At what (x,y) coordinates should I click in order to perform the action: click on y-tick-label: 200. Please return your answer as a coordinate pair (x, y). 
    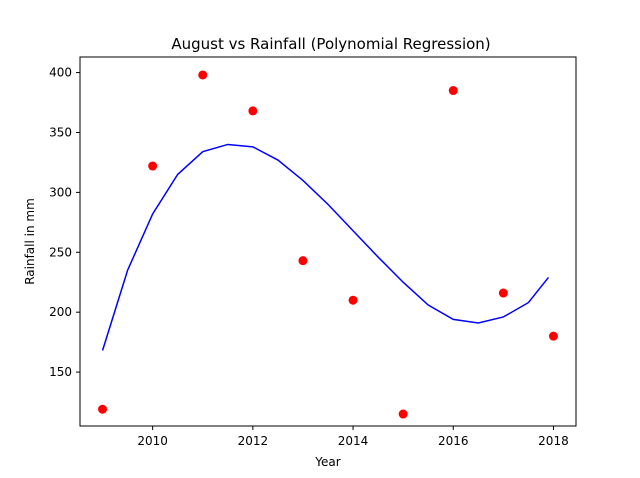
    Looking at the image, I should click on (60, 312).